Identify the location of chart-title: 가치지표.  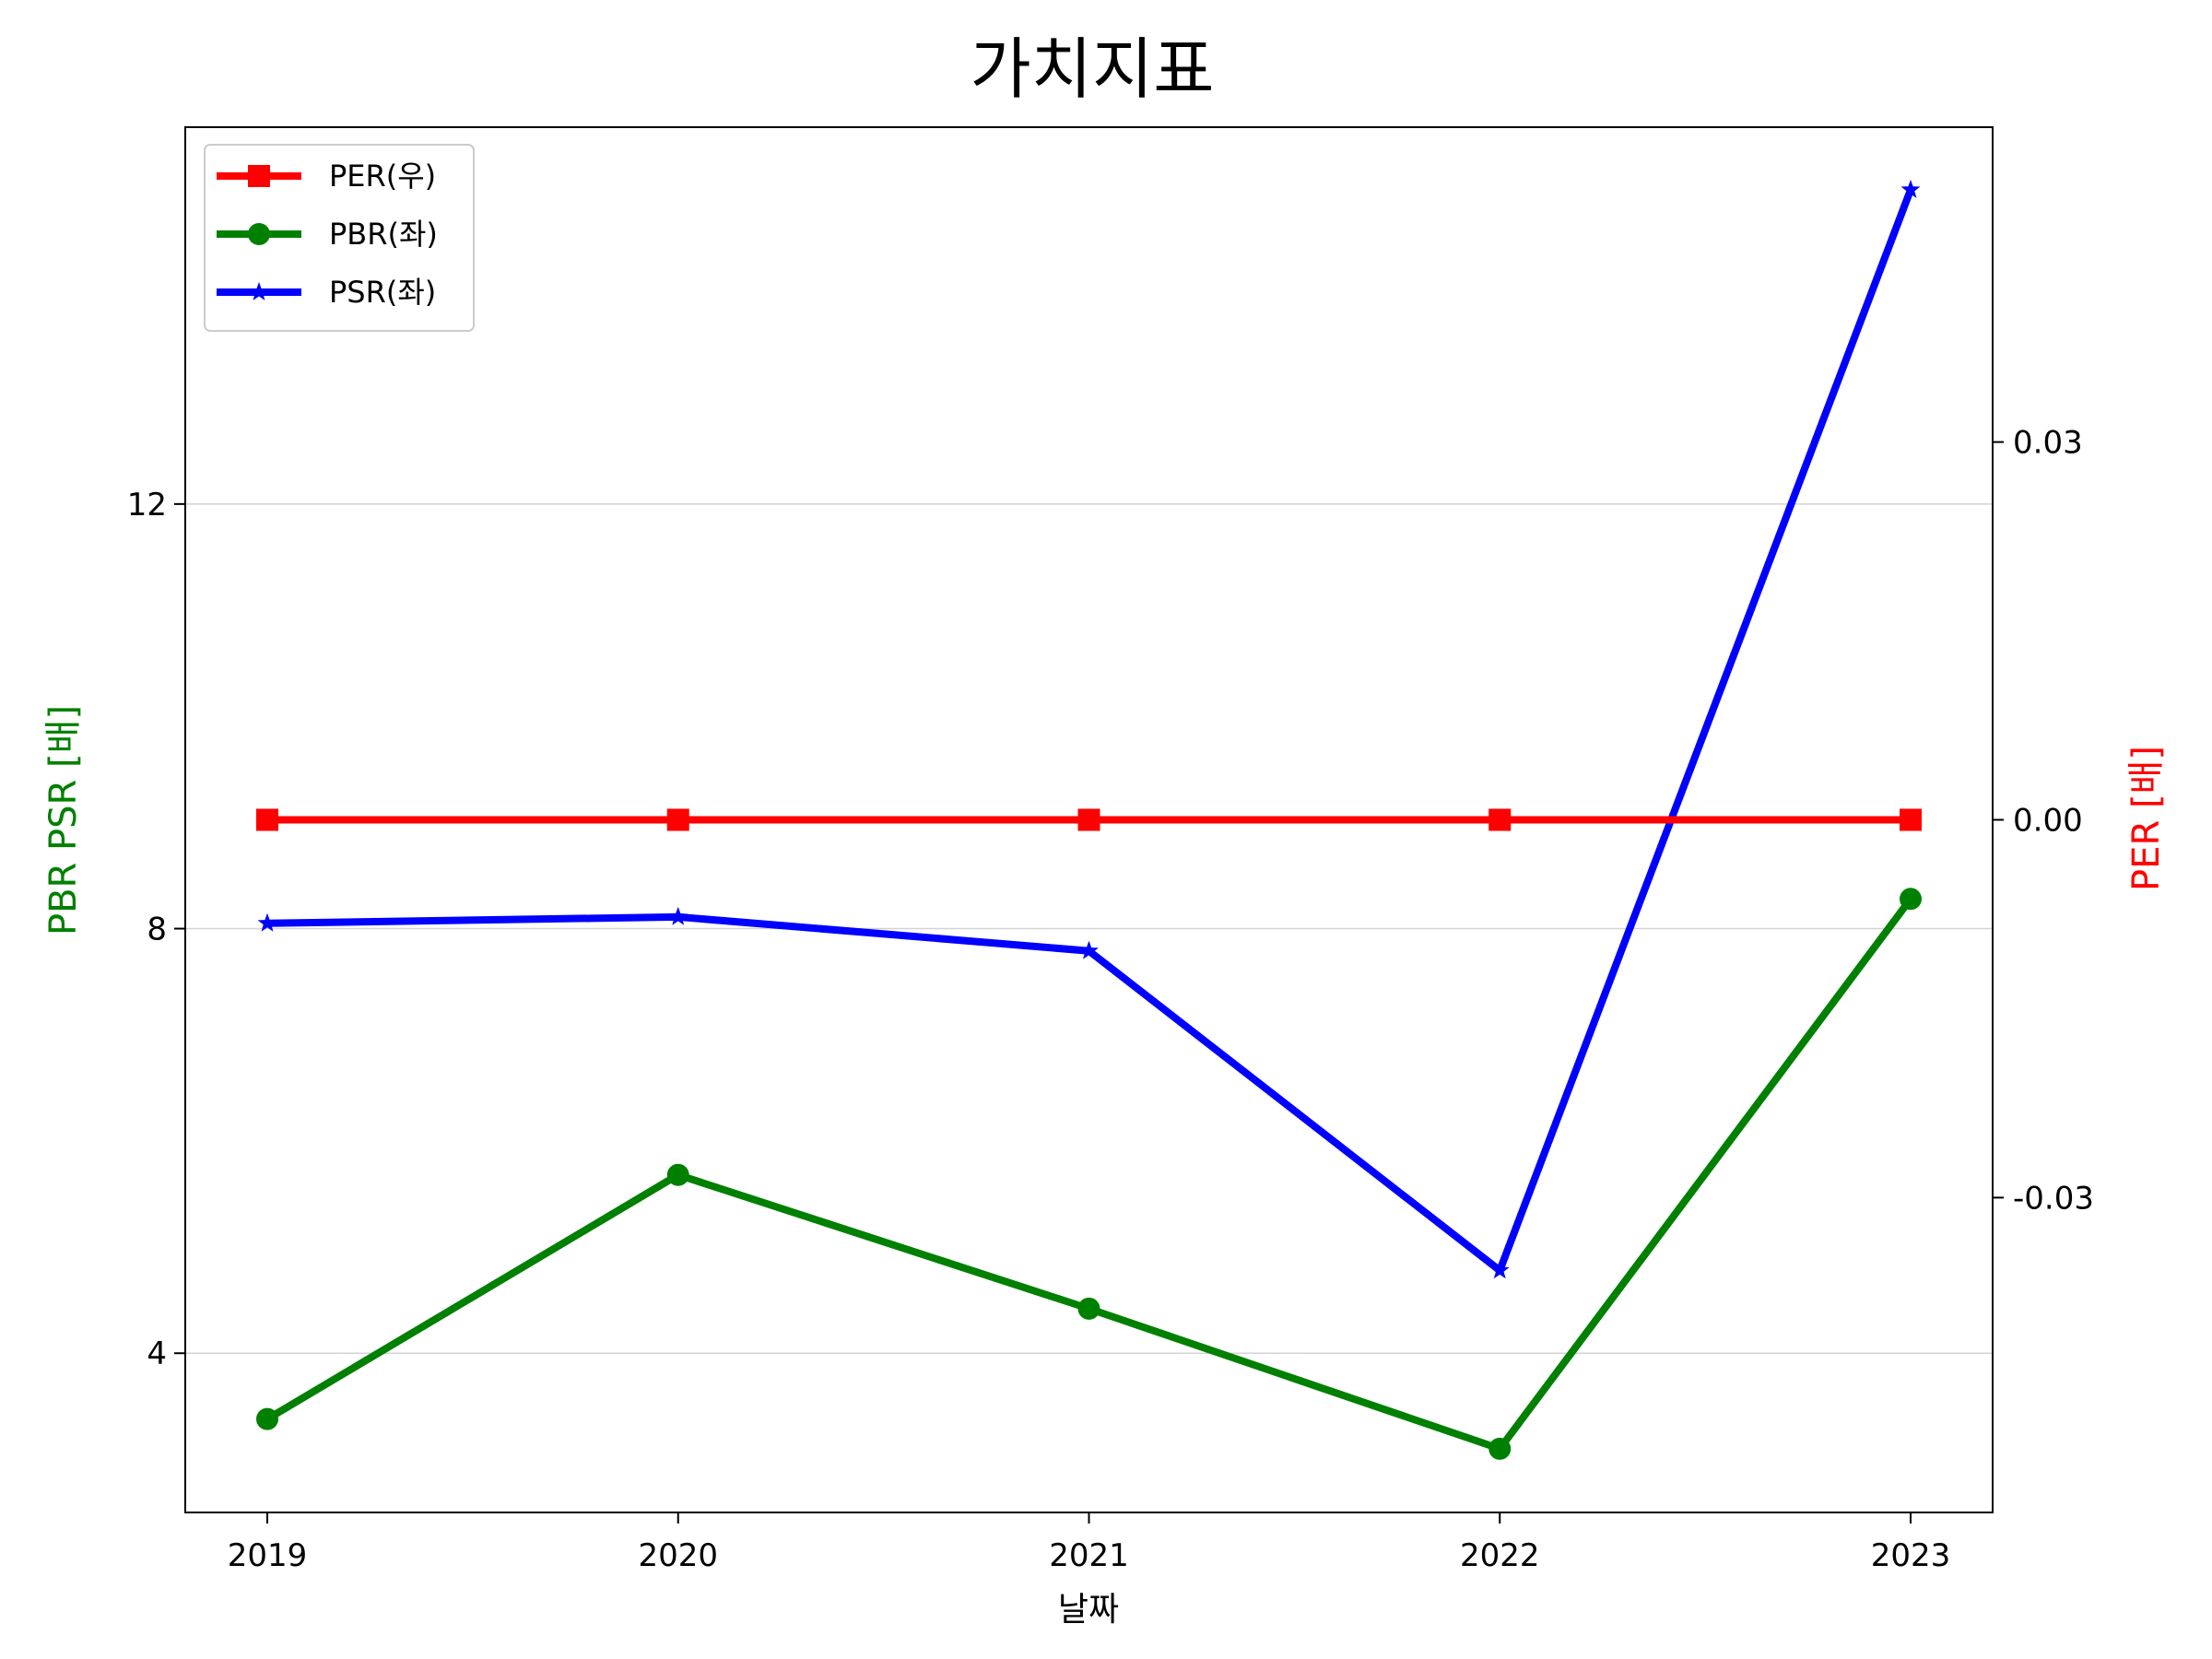
(1093, 69).